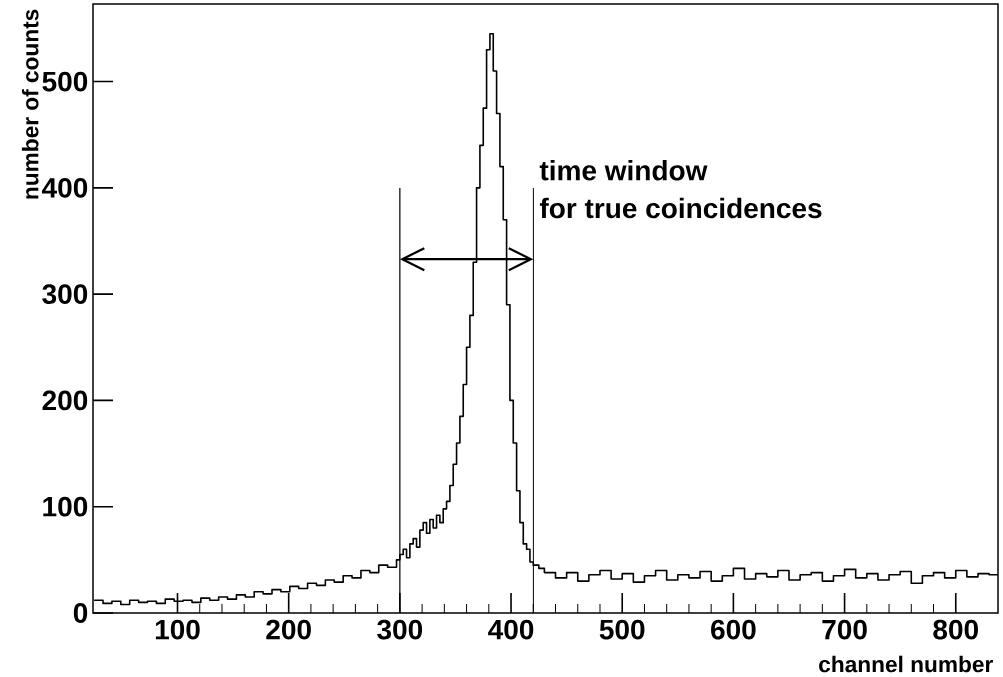 Image resolution: width=1003 pixels, height=677 pixels. What do you see at coordinates (680, 208) in the screenshot?
I see `annotation: for true coincidences` at bounding box center [680, 208].